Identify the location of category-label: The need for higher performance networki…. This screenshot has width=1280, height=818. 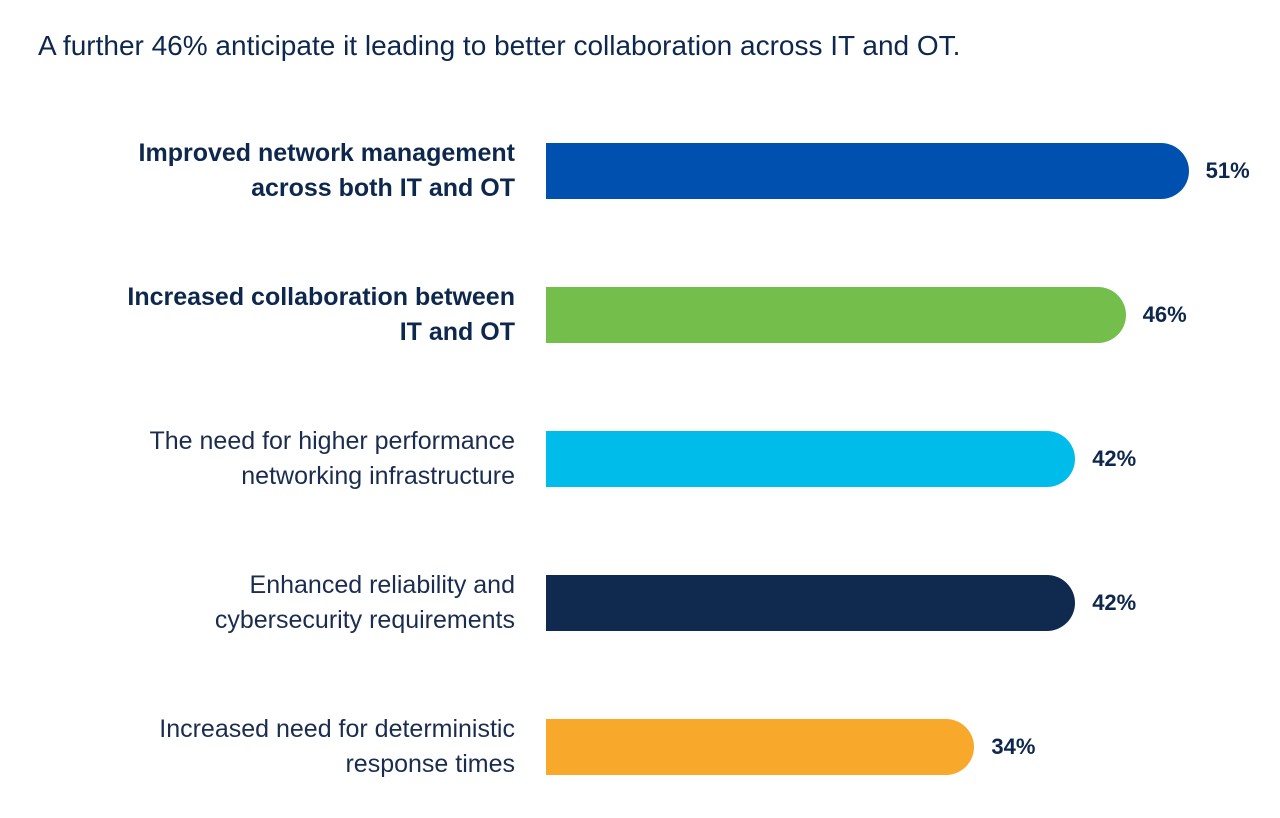
(332, 458).